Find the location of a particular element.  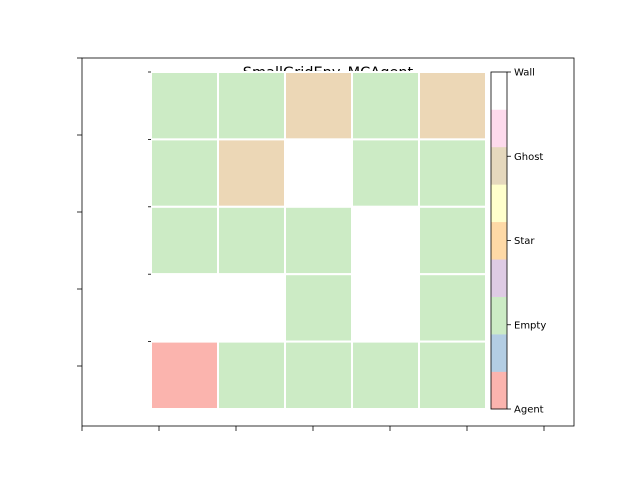

grid-cell-r4-c4 is located at coordinates (452, 375).